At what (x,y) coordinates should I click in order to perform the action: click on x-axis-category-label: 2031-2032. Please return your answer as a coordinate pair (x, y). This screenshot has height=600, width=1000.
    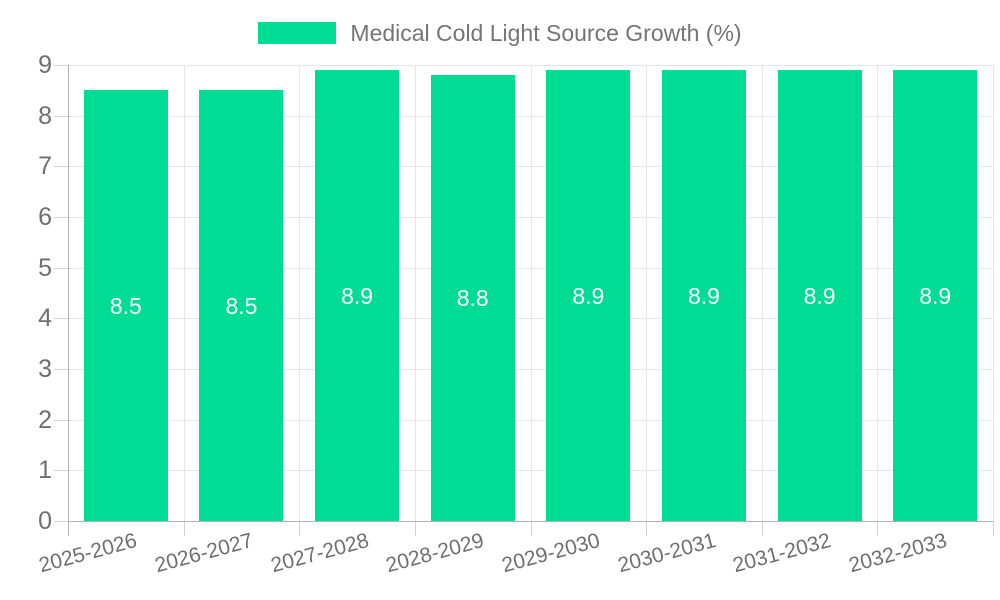
    Looking at the image, I should click on (782, 553).